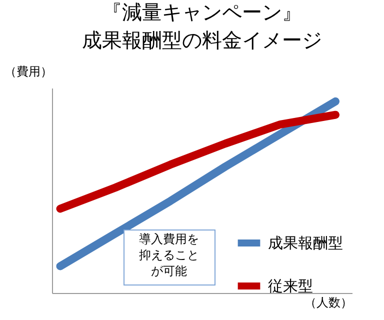  I want to click on y-axis-title: （費用）, so click(28, 71).